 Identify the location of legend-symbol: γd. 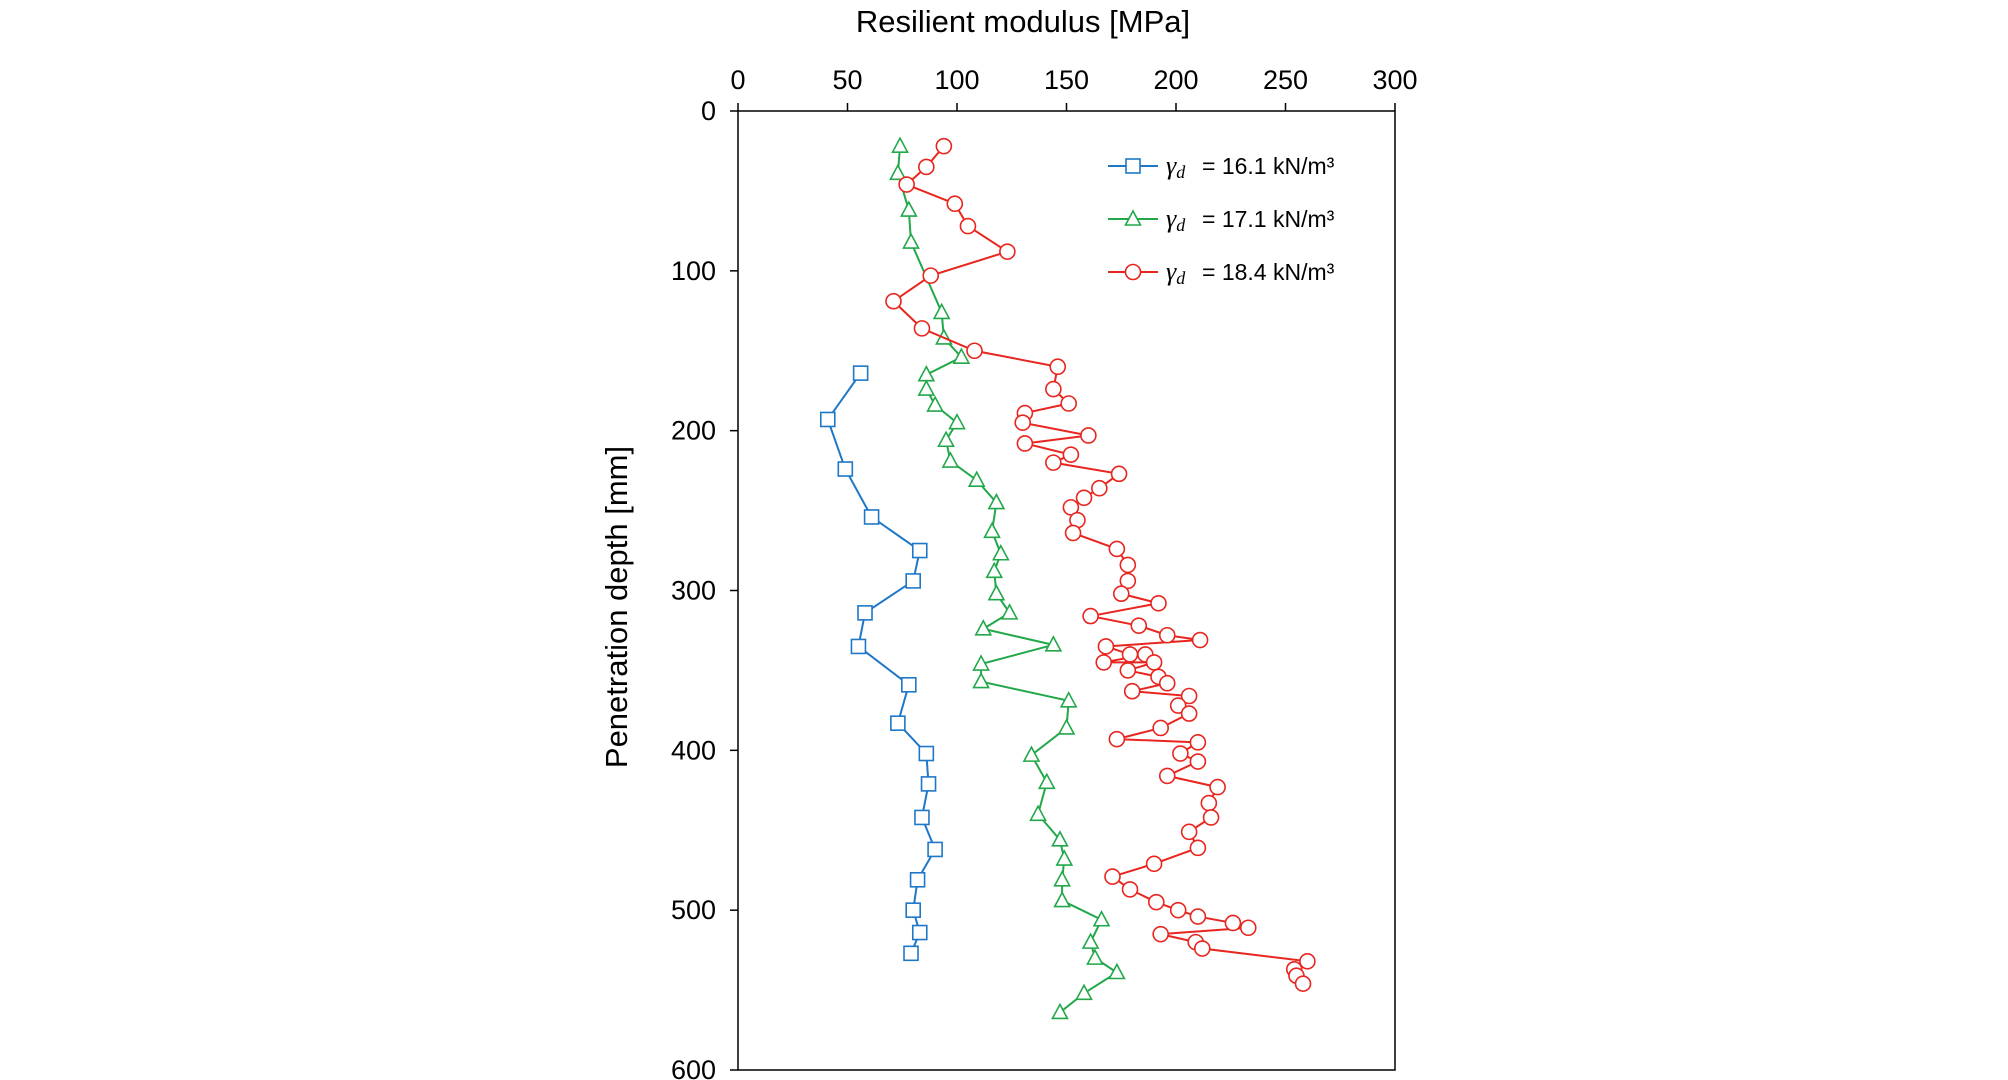
(1176, 272).